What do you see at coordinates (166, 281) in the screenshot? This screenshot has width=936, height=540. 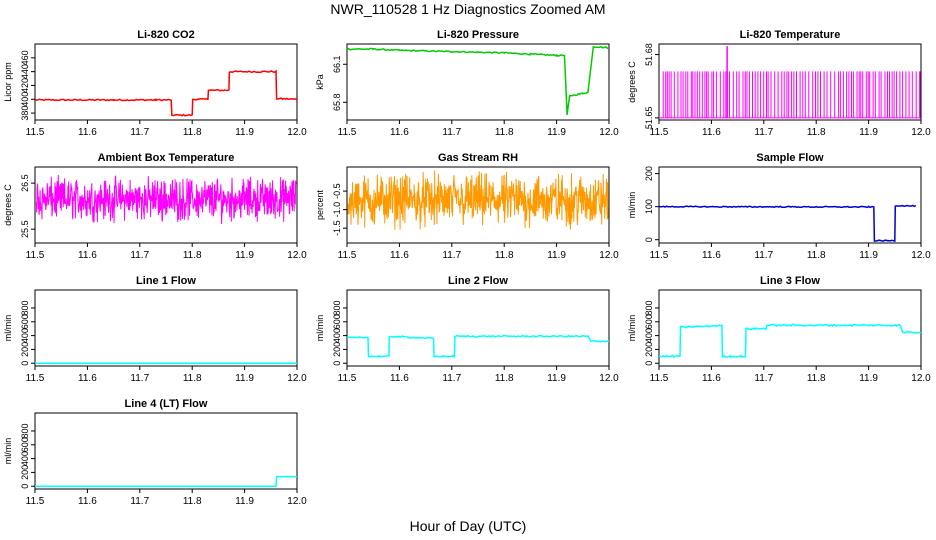 I see `chart-title: Line 1 Flow` at bounding box center [166, 281].